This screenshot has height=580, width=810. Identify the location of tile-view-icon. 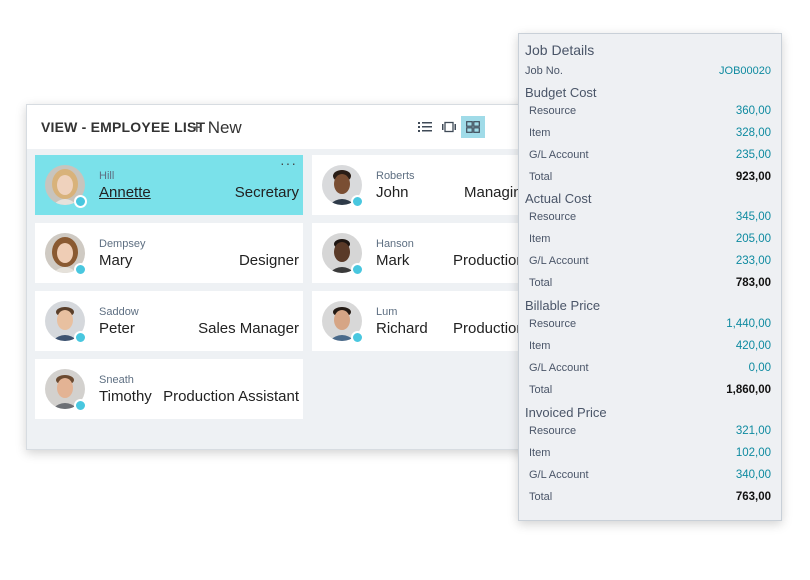
(449, 127).